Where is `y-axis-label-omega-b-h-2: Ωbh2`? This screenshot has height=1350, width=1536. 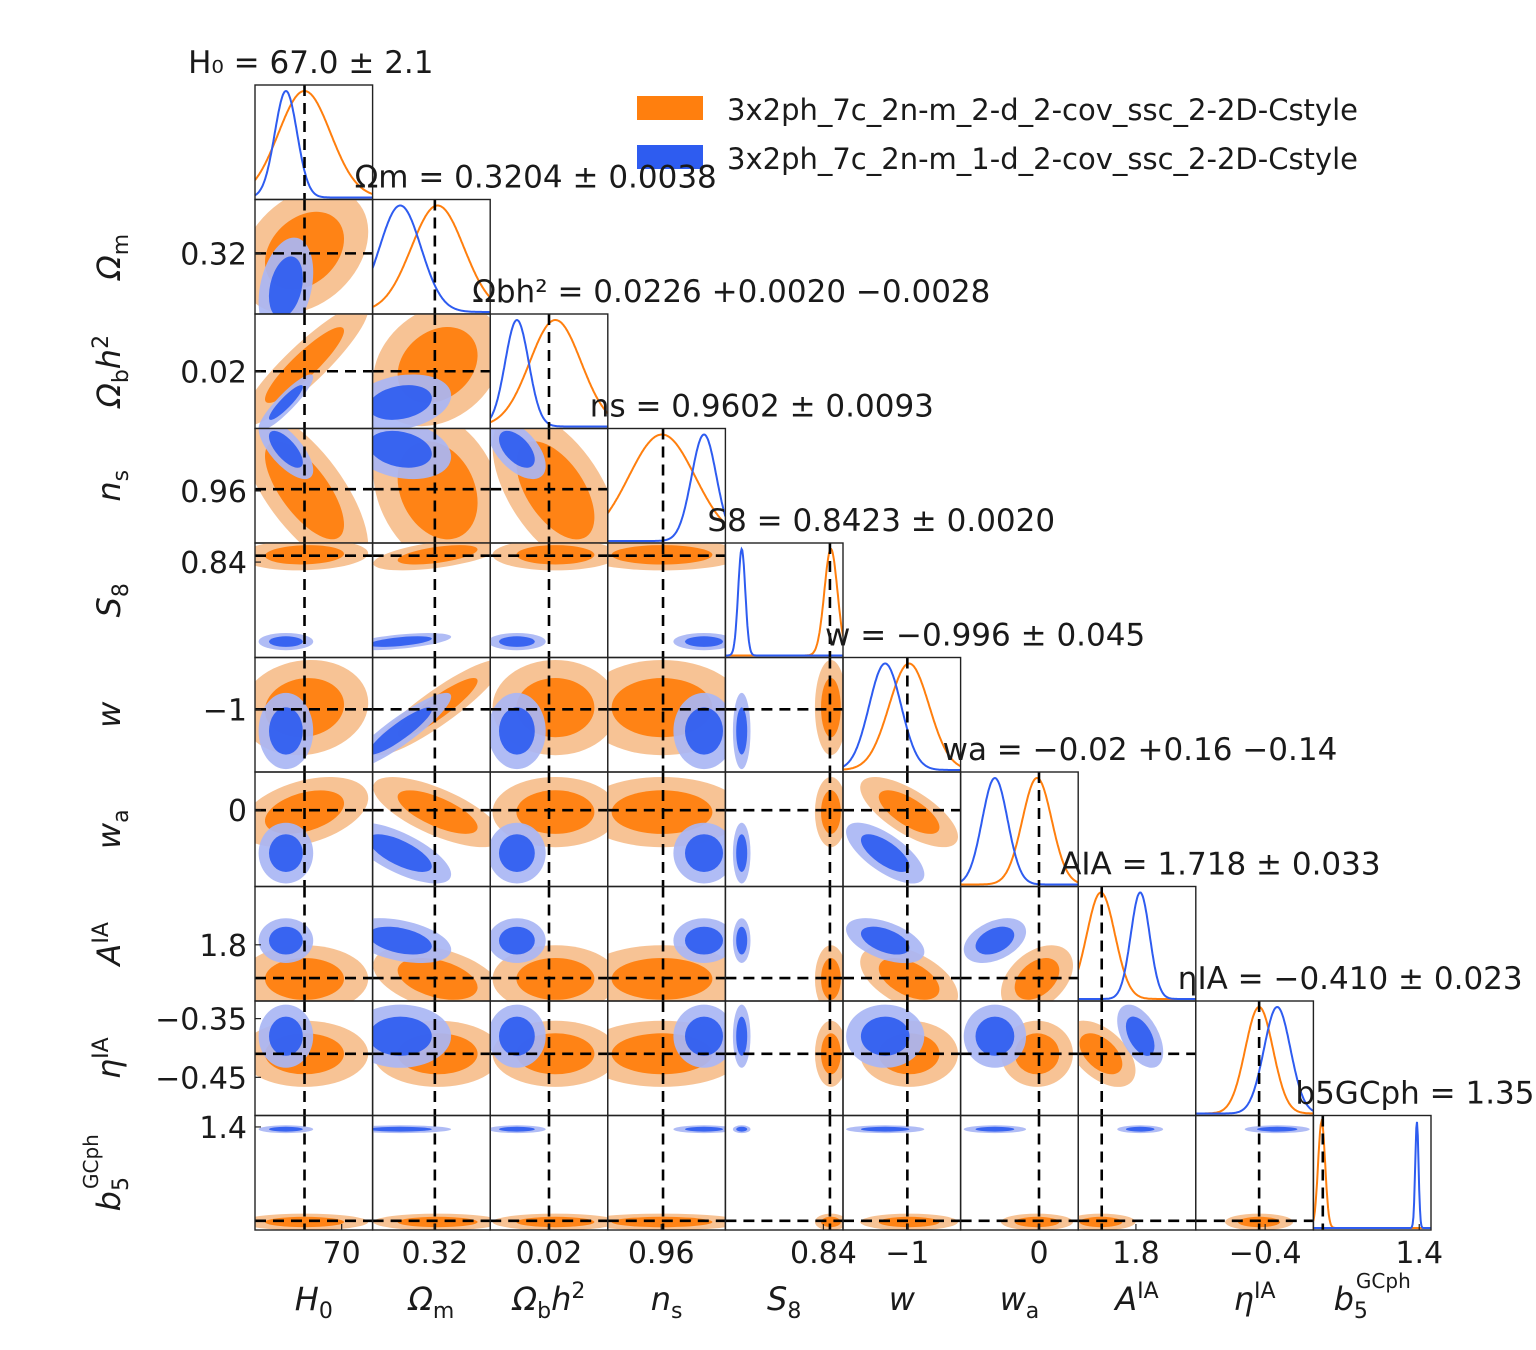 y-axis-label-omega-b-h-2: Ωbh2 is located at coordinates (111, 372).